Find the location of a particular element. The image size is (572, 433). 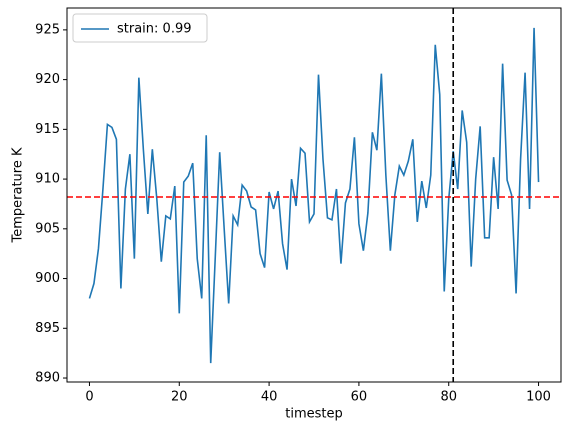

y-tick-label: 920 is located at coordinates (47, 79).